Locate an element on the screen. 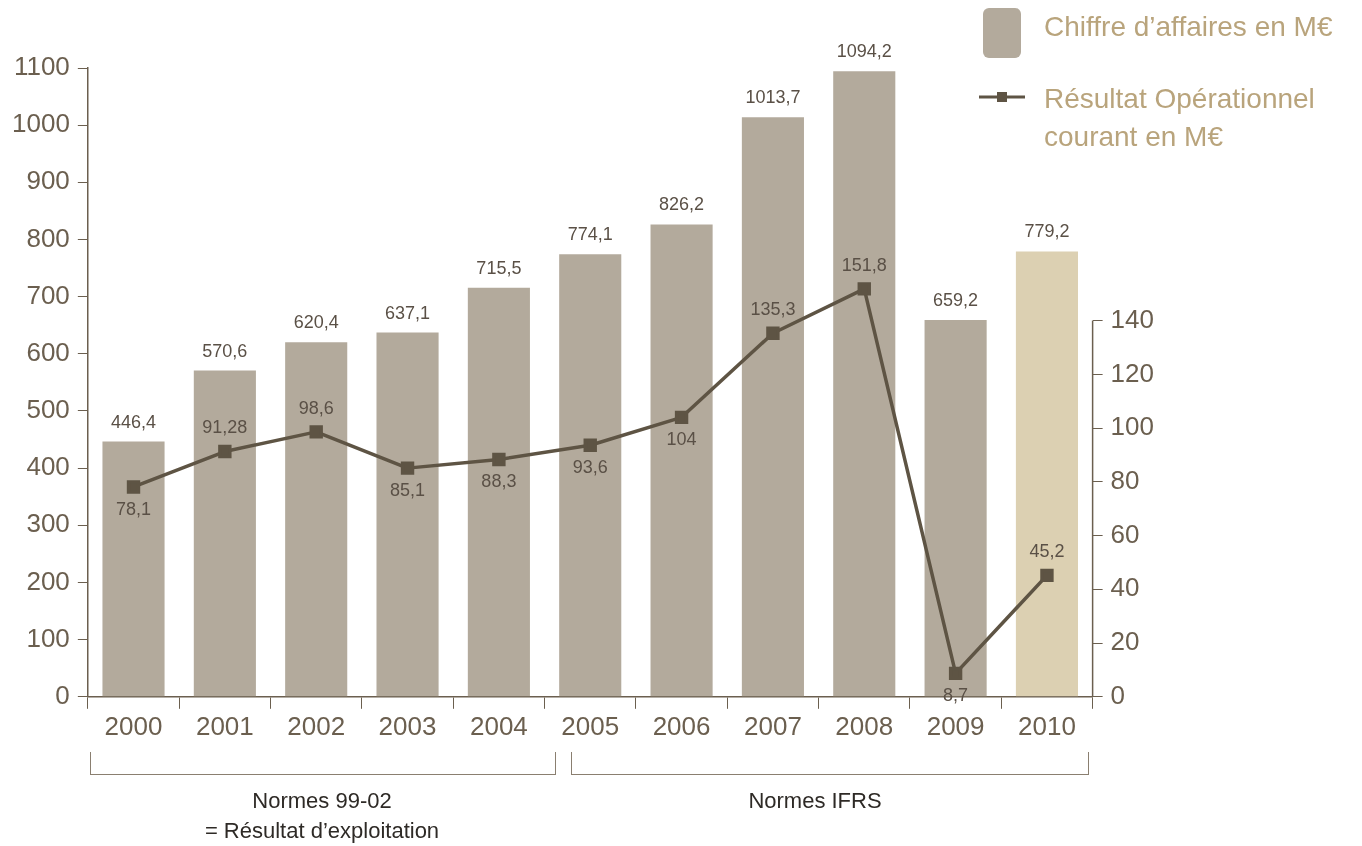 This screenshot has height=846, width=1362. y-tick-label: 0 is located at coordinates (62, 694).